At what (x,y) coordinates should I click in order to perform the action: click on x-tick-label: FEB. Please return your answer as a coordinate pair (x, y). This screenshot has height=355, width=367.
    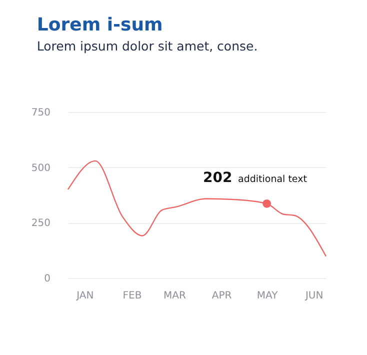
    Looking at the image, I should click on (132, 296).